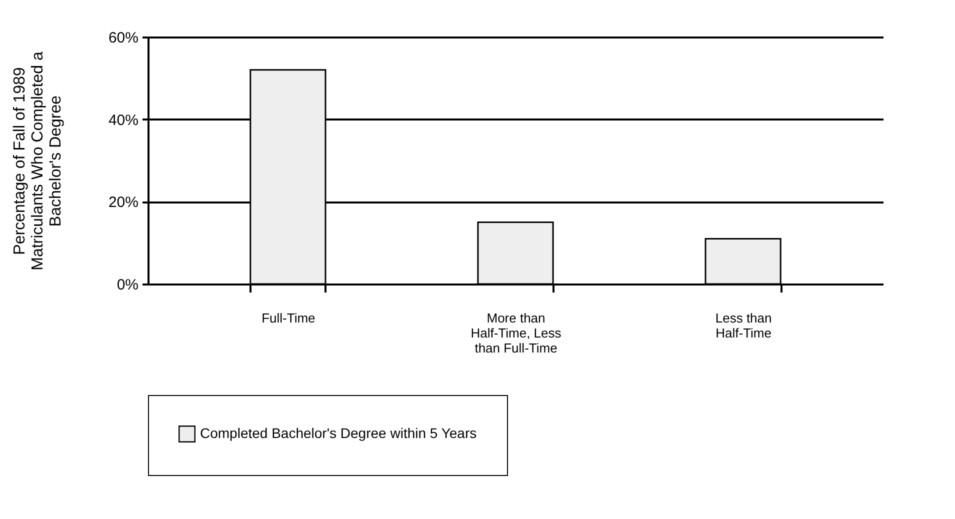 The image size is (955, 519). I want to click on legend-label: Completed Bachelor's Degree within 5 Years, so click(338, 433).